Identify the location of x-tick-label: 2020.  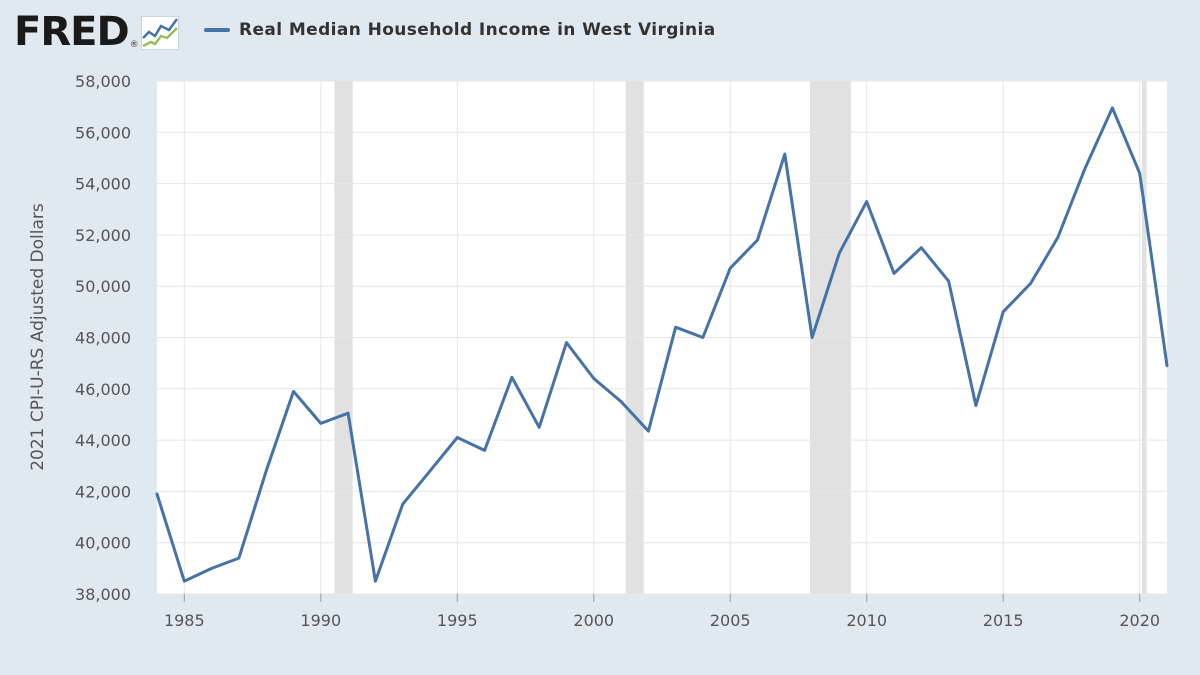
(1139, 620).